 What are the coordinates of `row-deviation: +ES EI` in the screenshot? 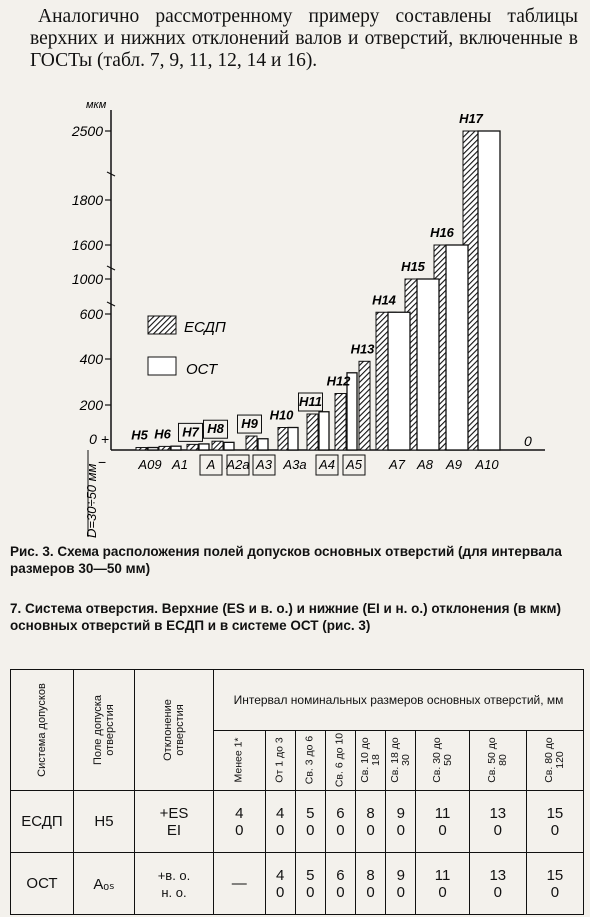 It's located at (174, 821).